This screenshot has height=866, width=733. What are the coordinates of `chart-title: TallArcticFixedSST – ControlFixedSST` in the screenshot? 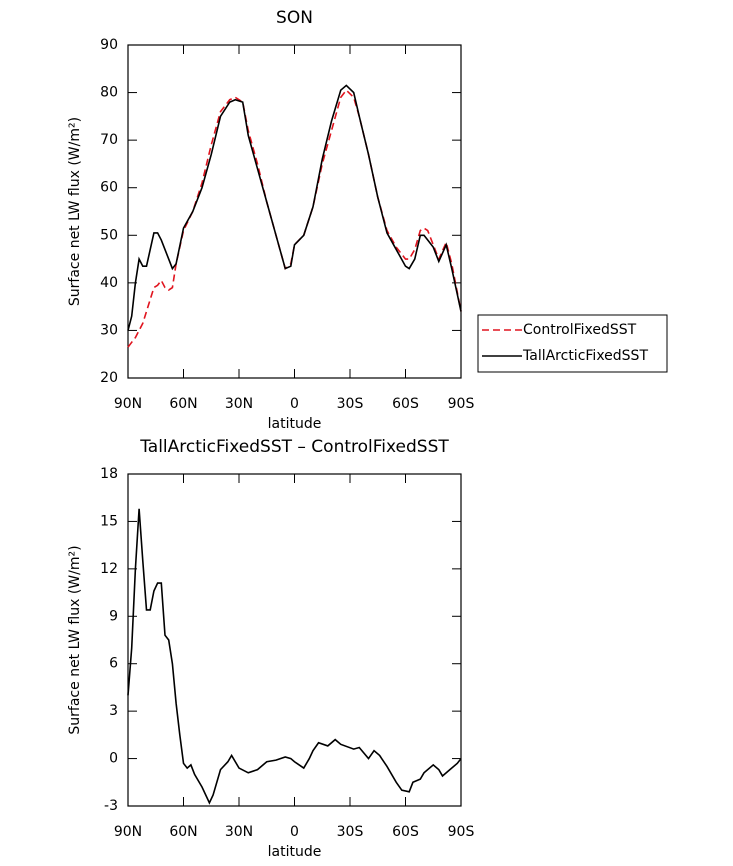 It's located at (294, 447).